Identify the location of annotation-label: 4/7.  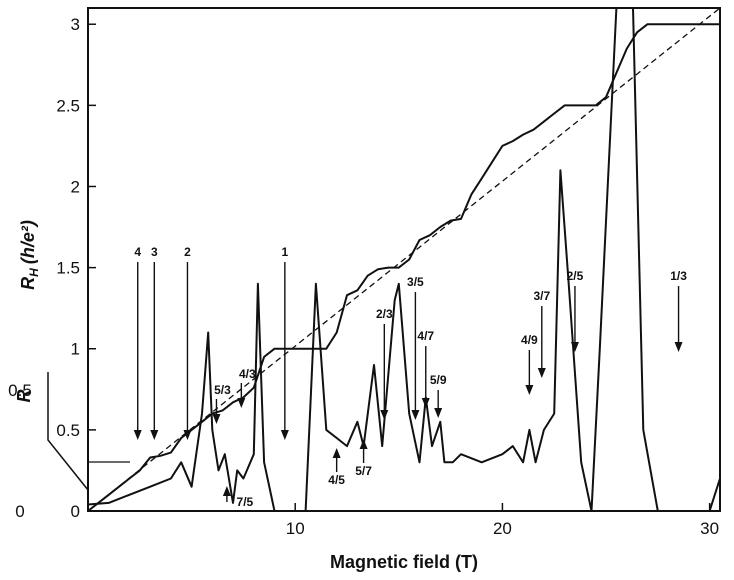
(425, 336).